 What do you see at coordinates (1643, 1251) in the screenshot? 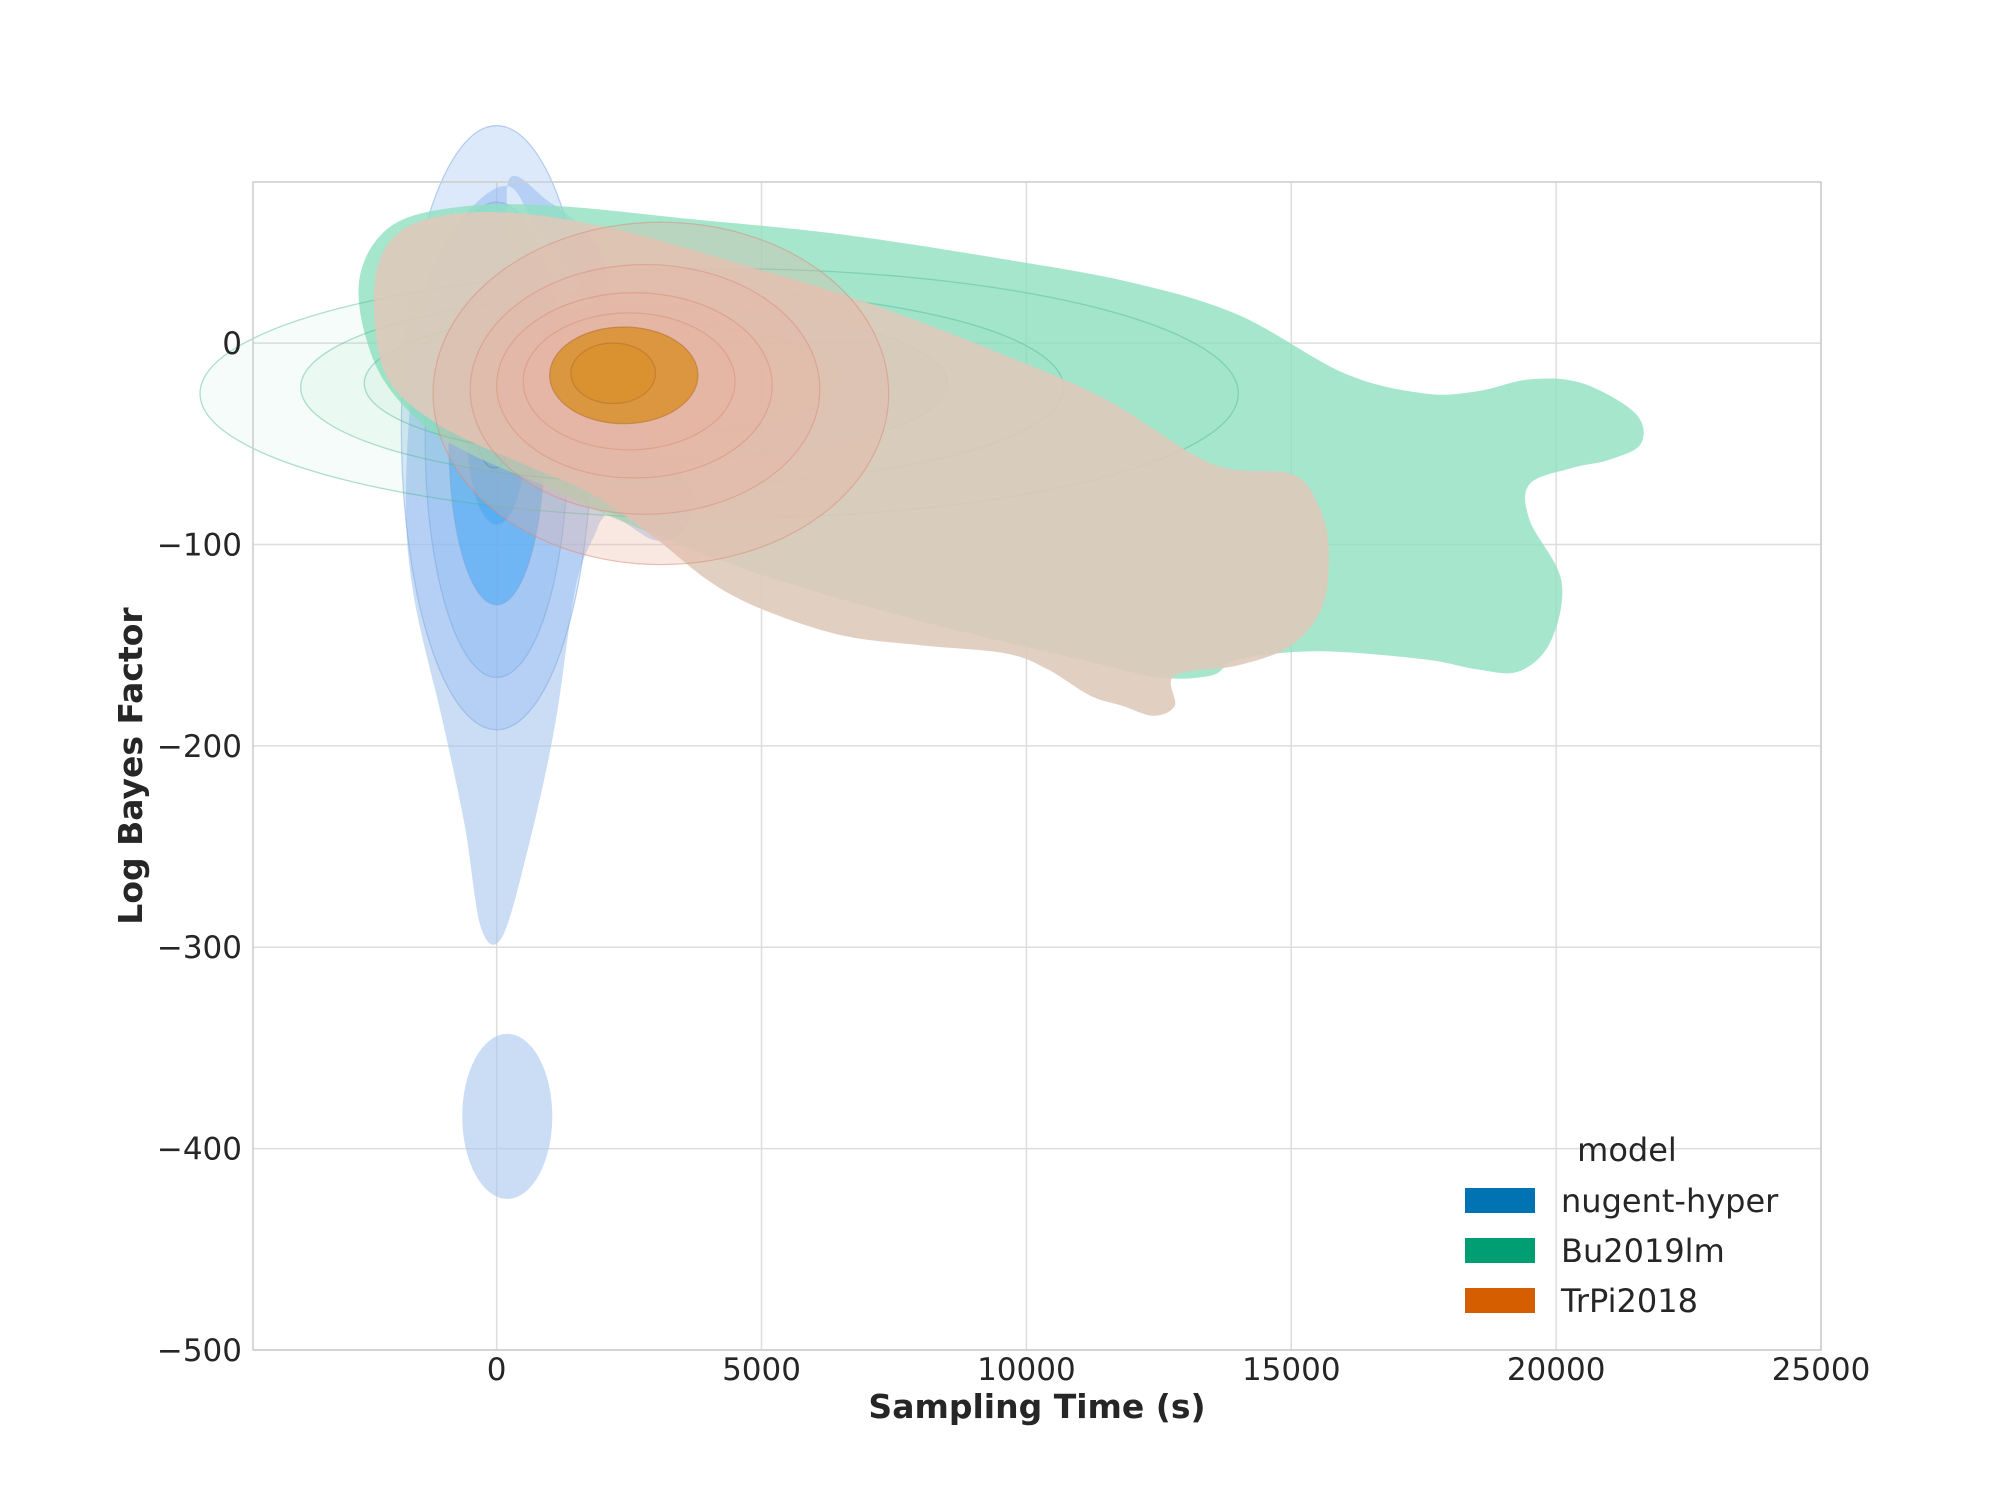
I see `legend-label-bu2019lm: Bu2019lm` at bounding box center [1643, 1251].